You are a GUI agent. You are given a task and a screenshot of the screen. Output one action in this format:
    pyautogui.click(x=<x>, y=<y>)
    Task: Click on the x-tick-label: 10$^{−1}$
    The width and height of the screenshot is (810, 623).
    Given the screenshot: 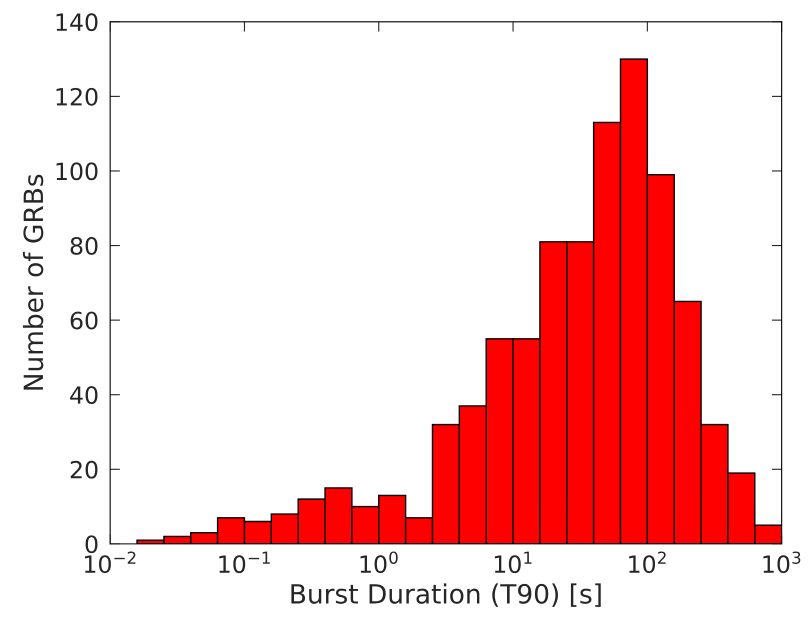 What is the action you would take?
    pyautogui.click(x=244, y=563)
    